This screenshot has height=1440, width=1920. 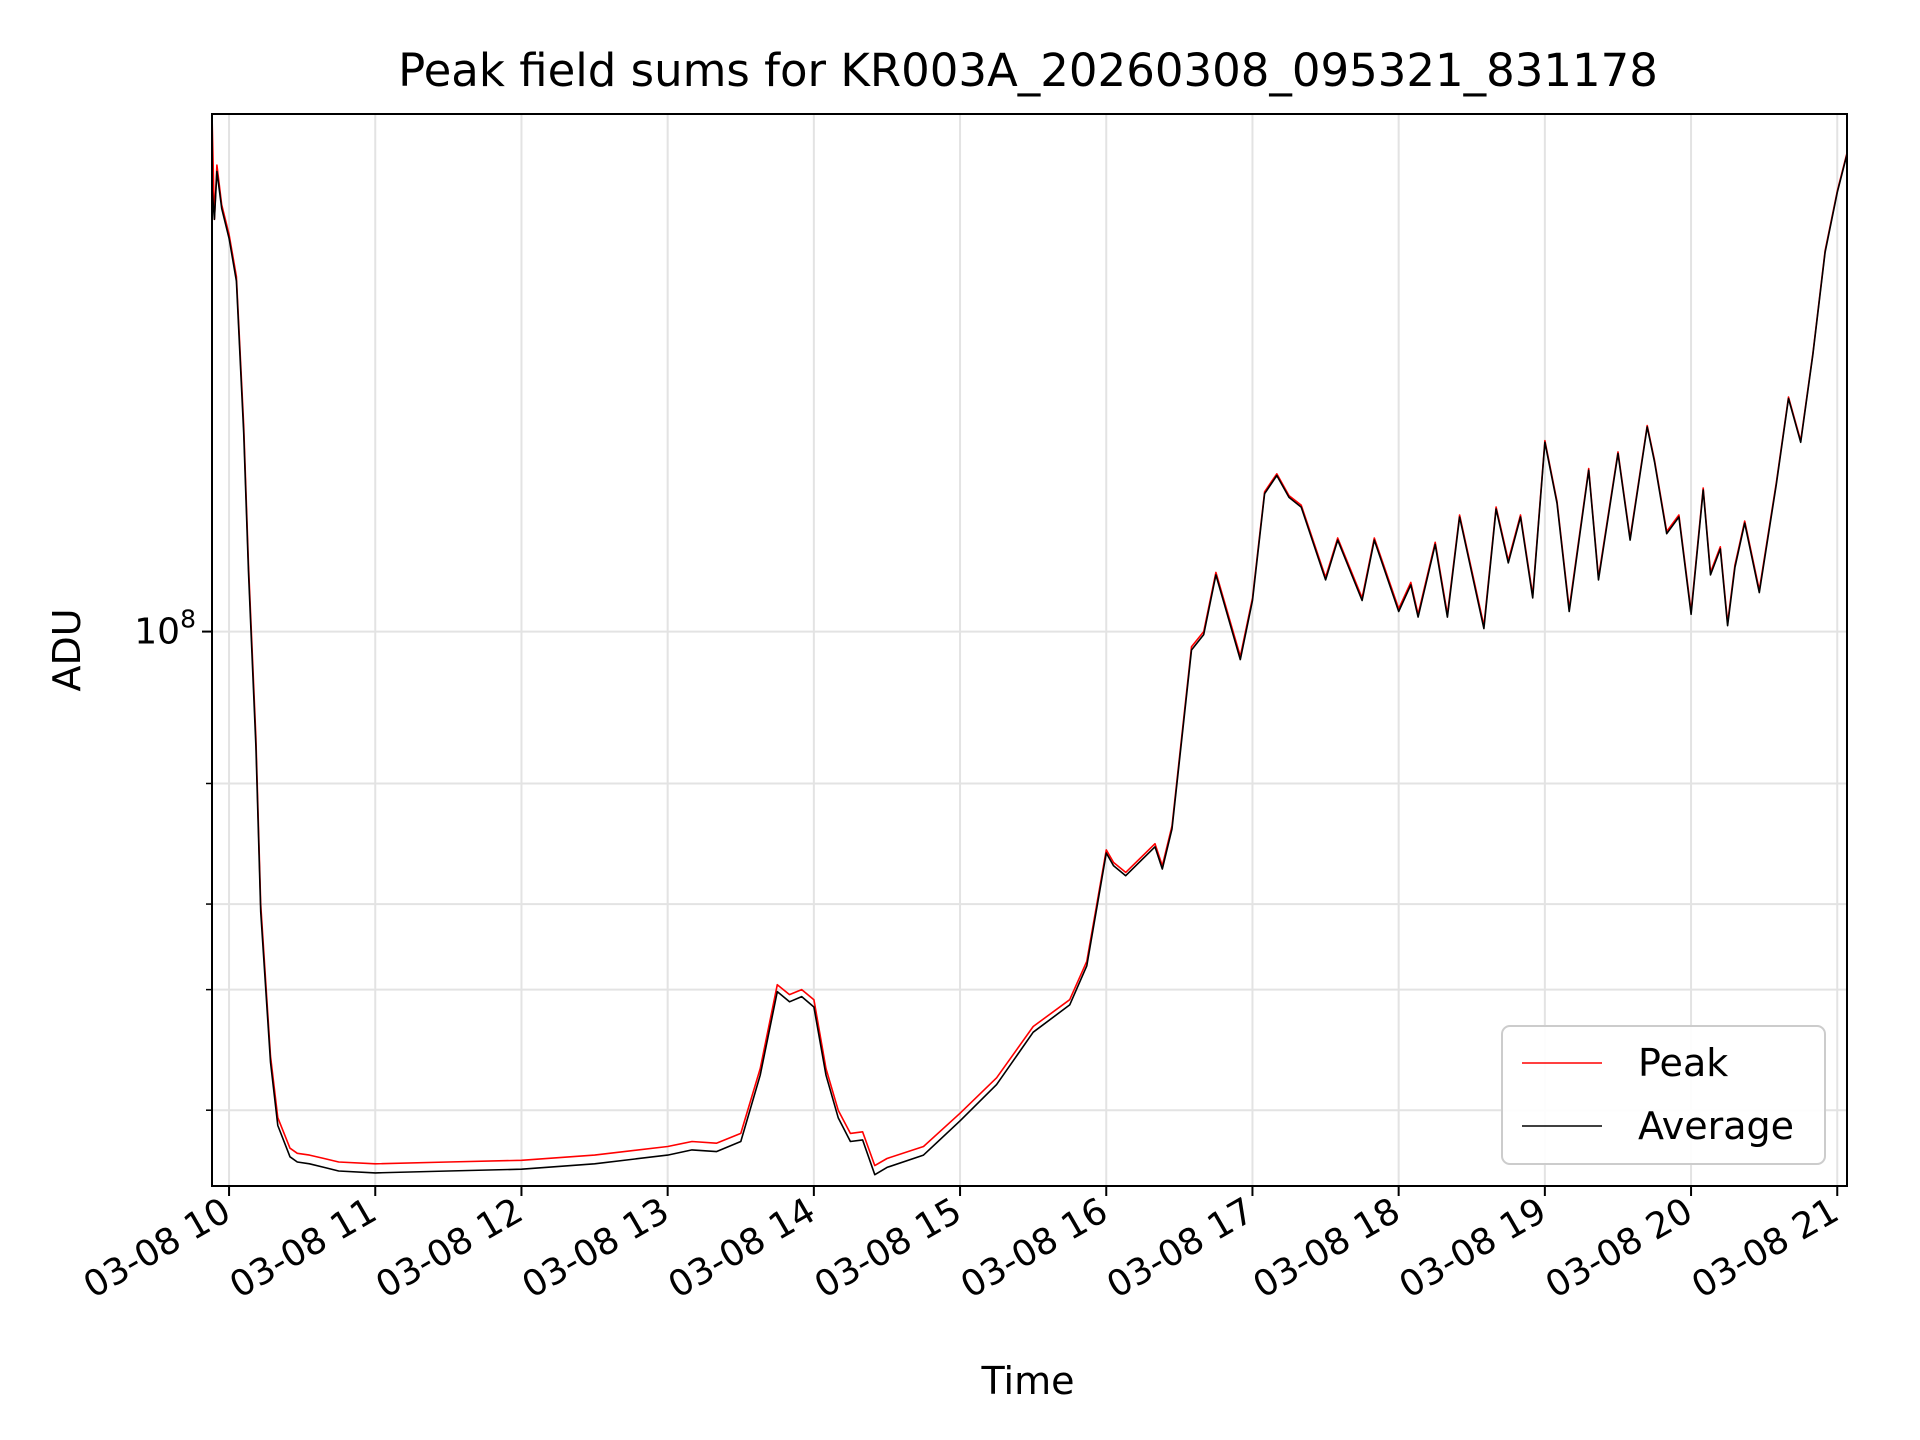 I want to click on y-axis: 108, so click(x=173, y=858).